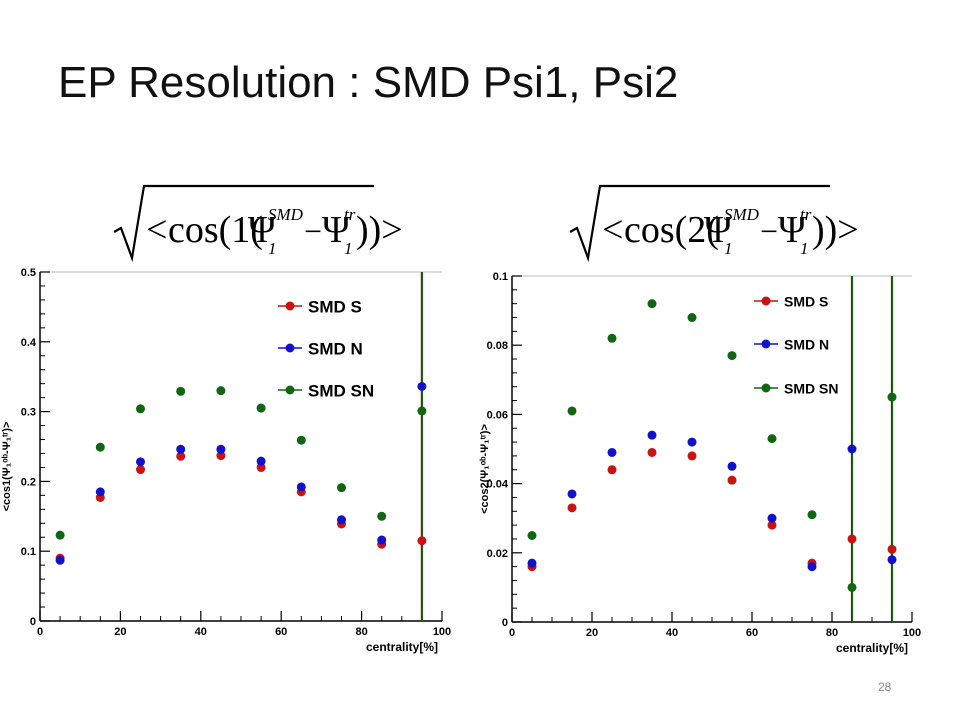 The width and height of the screenshot is (960, 720). Describe the element at coordinates (7, 467) in the screenshot. I see `y-axis-label: <cos1(Ψ₁ᵒᵇ-Ψ₁ᵗʳ)>` at that location.